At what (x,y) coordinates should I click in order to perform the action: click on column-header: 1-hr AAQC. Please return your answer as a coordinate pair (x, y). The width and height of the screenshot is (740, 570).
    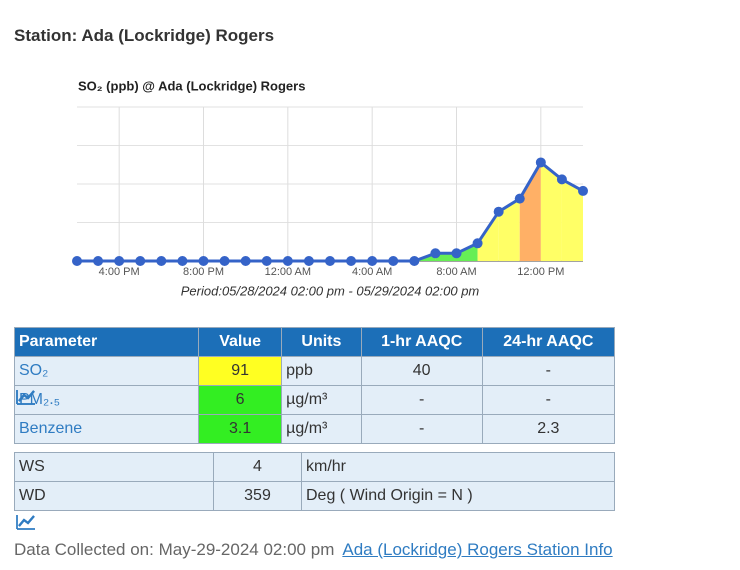
    Looking at the image, I should click on (421, 342).